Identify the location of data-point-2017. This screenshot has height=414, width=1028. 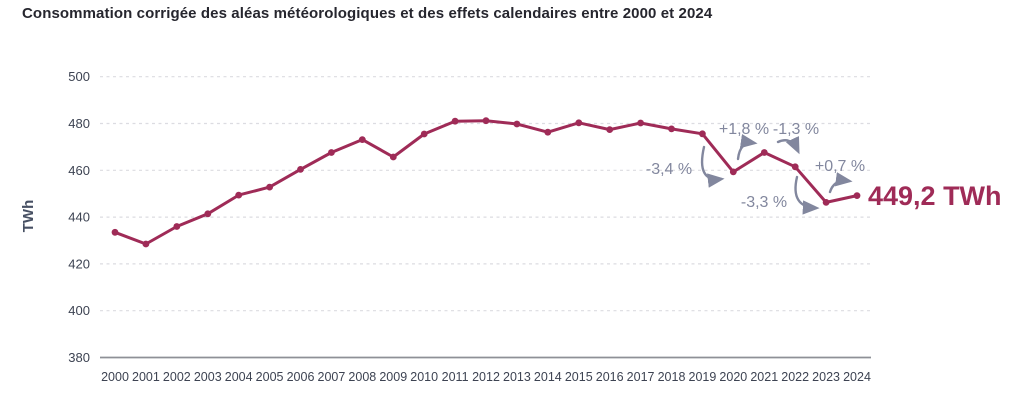
(640, 123).